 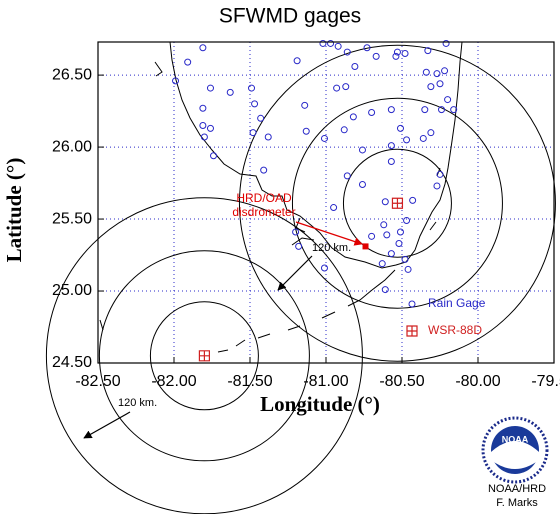 I want to click on chart-title: SFWMD gages, so click(x=290, y=16).